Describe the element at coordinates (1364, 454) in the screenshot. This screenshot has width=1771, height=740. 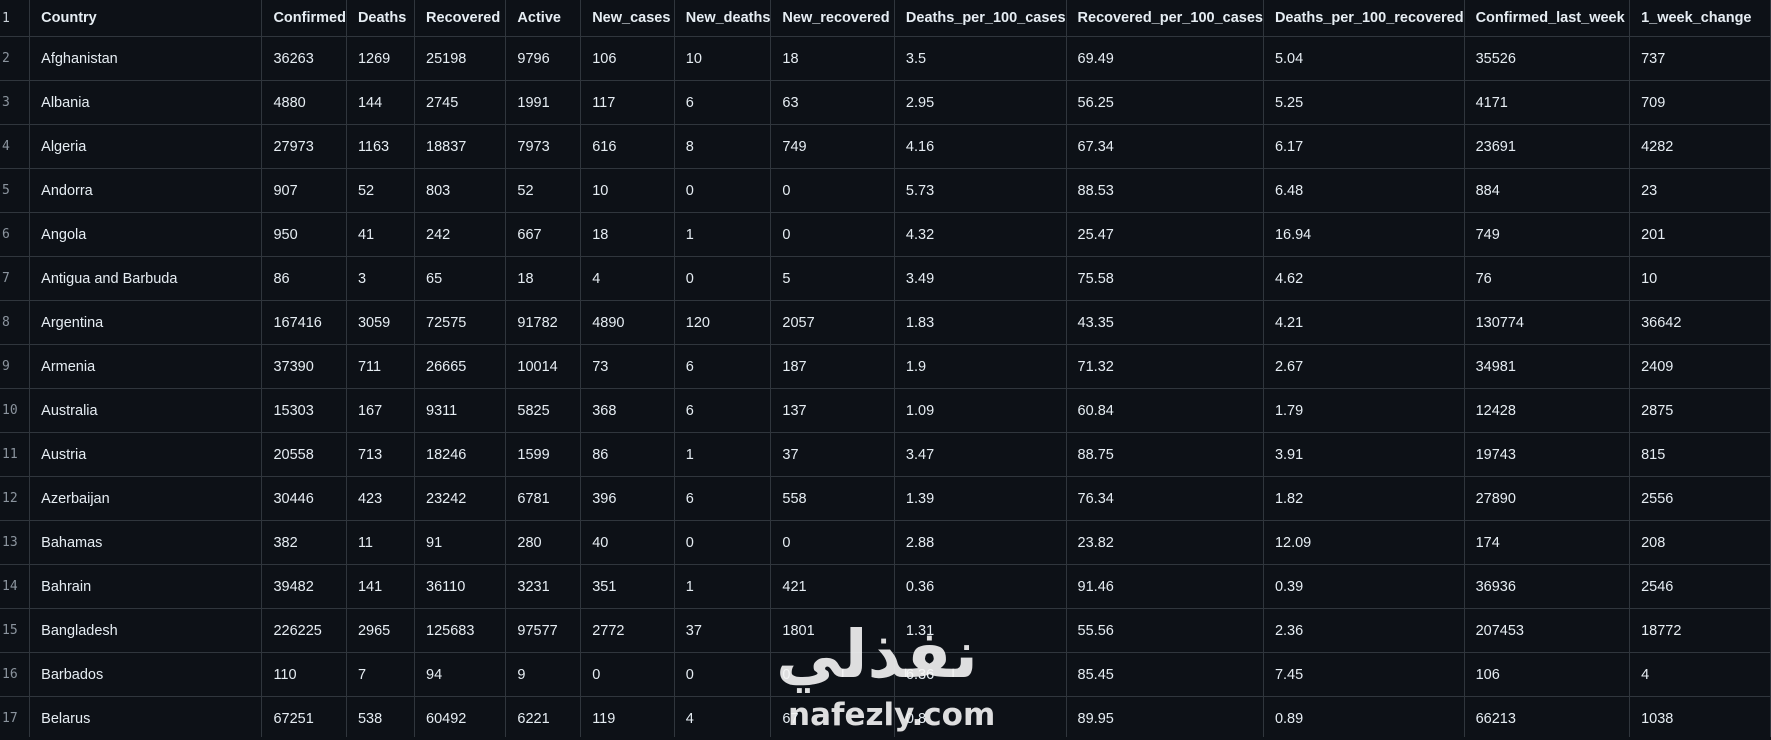
I see `table-cell: 3.91` at that location.